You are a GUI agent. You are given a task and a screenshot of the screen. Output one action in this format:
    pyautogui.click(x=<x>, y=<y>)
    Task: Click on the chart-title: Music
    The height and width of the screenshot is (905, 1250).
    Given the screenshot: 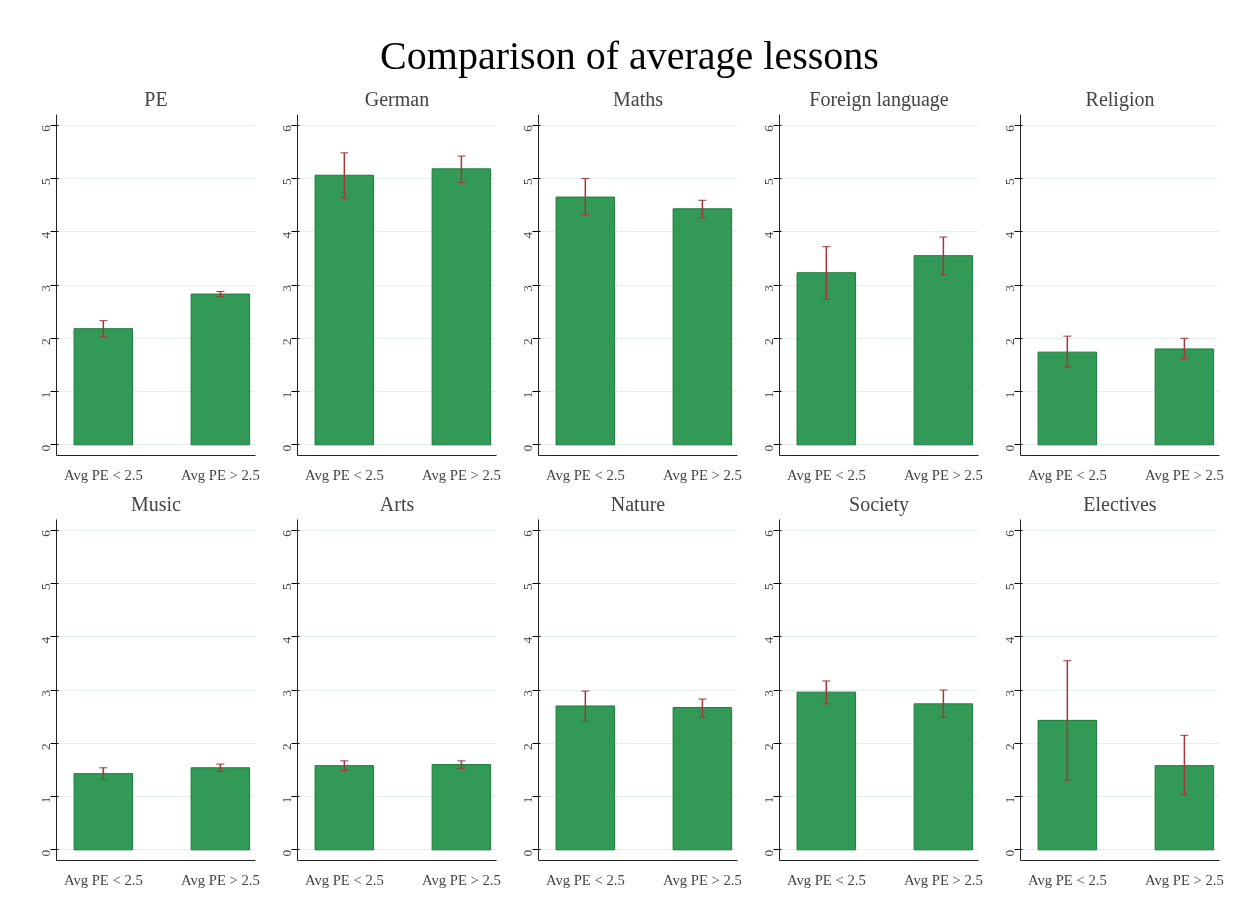 What is the action you would take?
    pyautogui.click(x=156, y=503)
    